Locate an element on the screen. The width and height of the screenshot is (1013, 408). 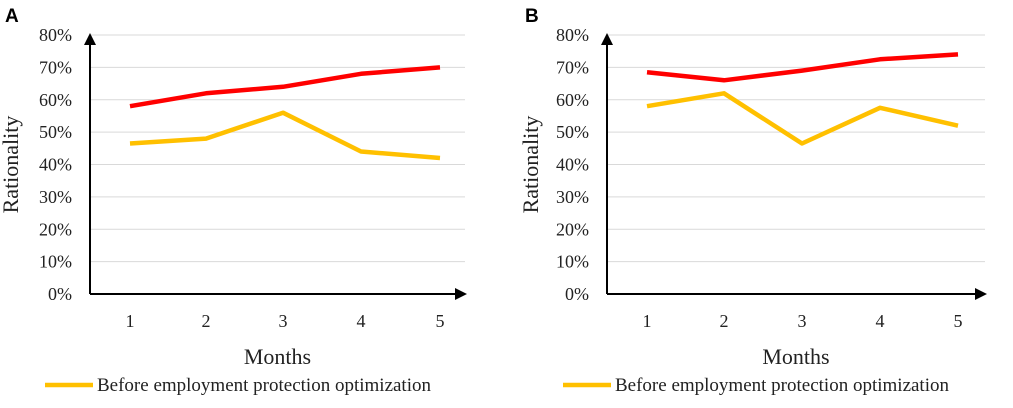
chart-1-x-tick-label: 4 is located at coordinates (880, 321).